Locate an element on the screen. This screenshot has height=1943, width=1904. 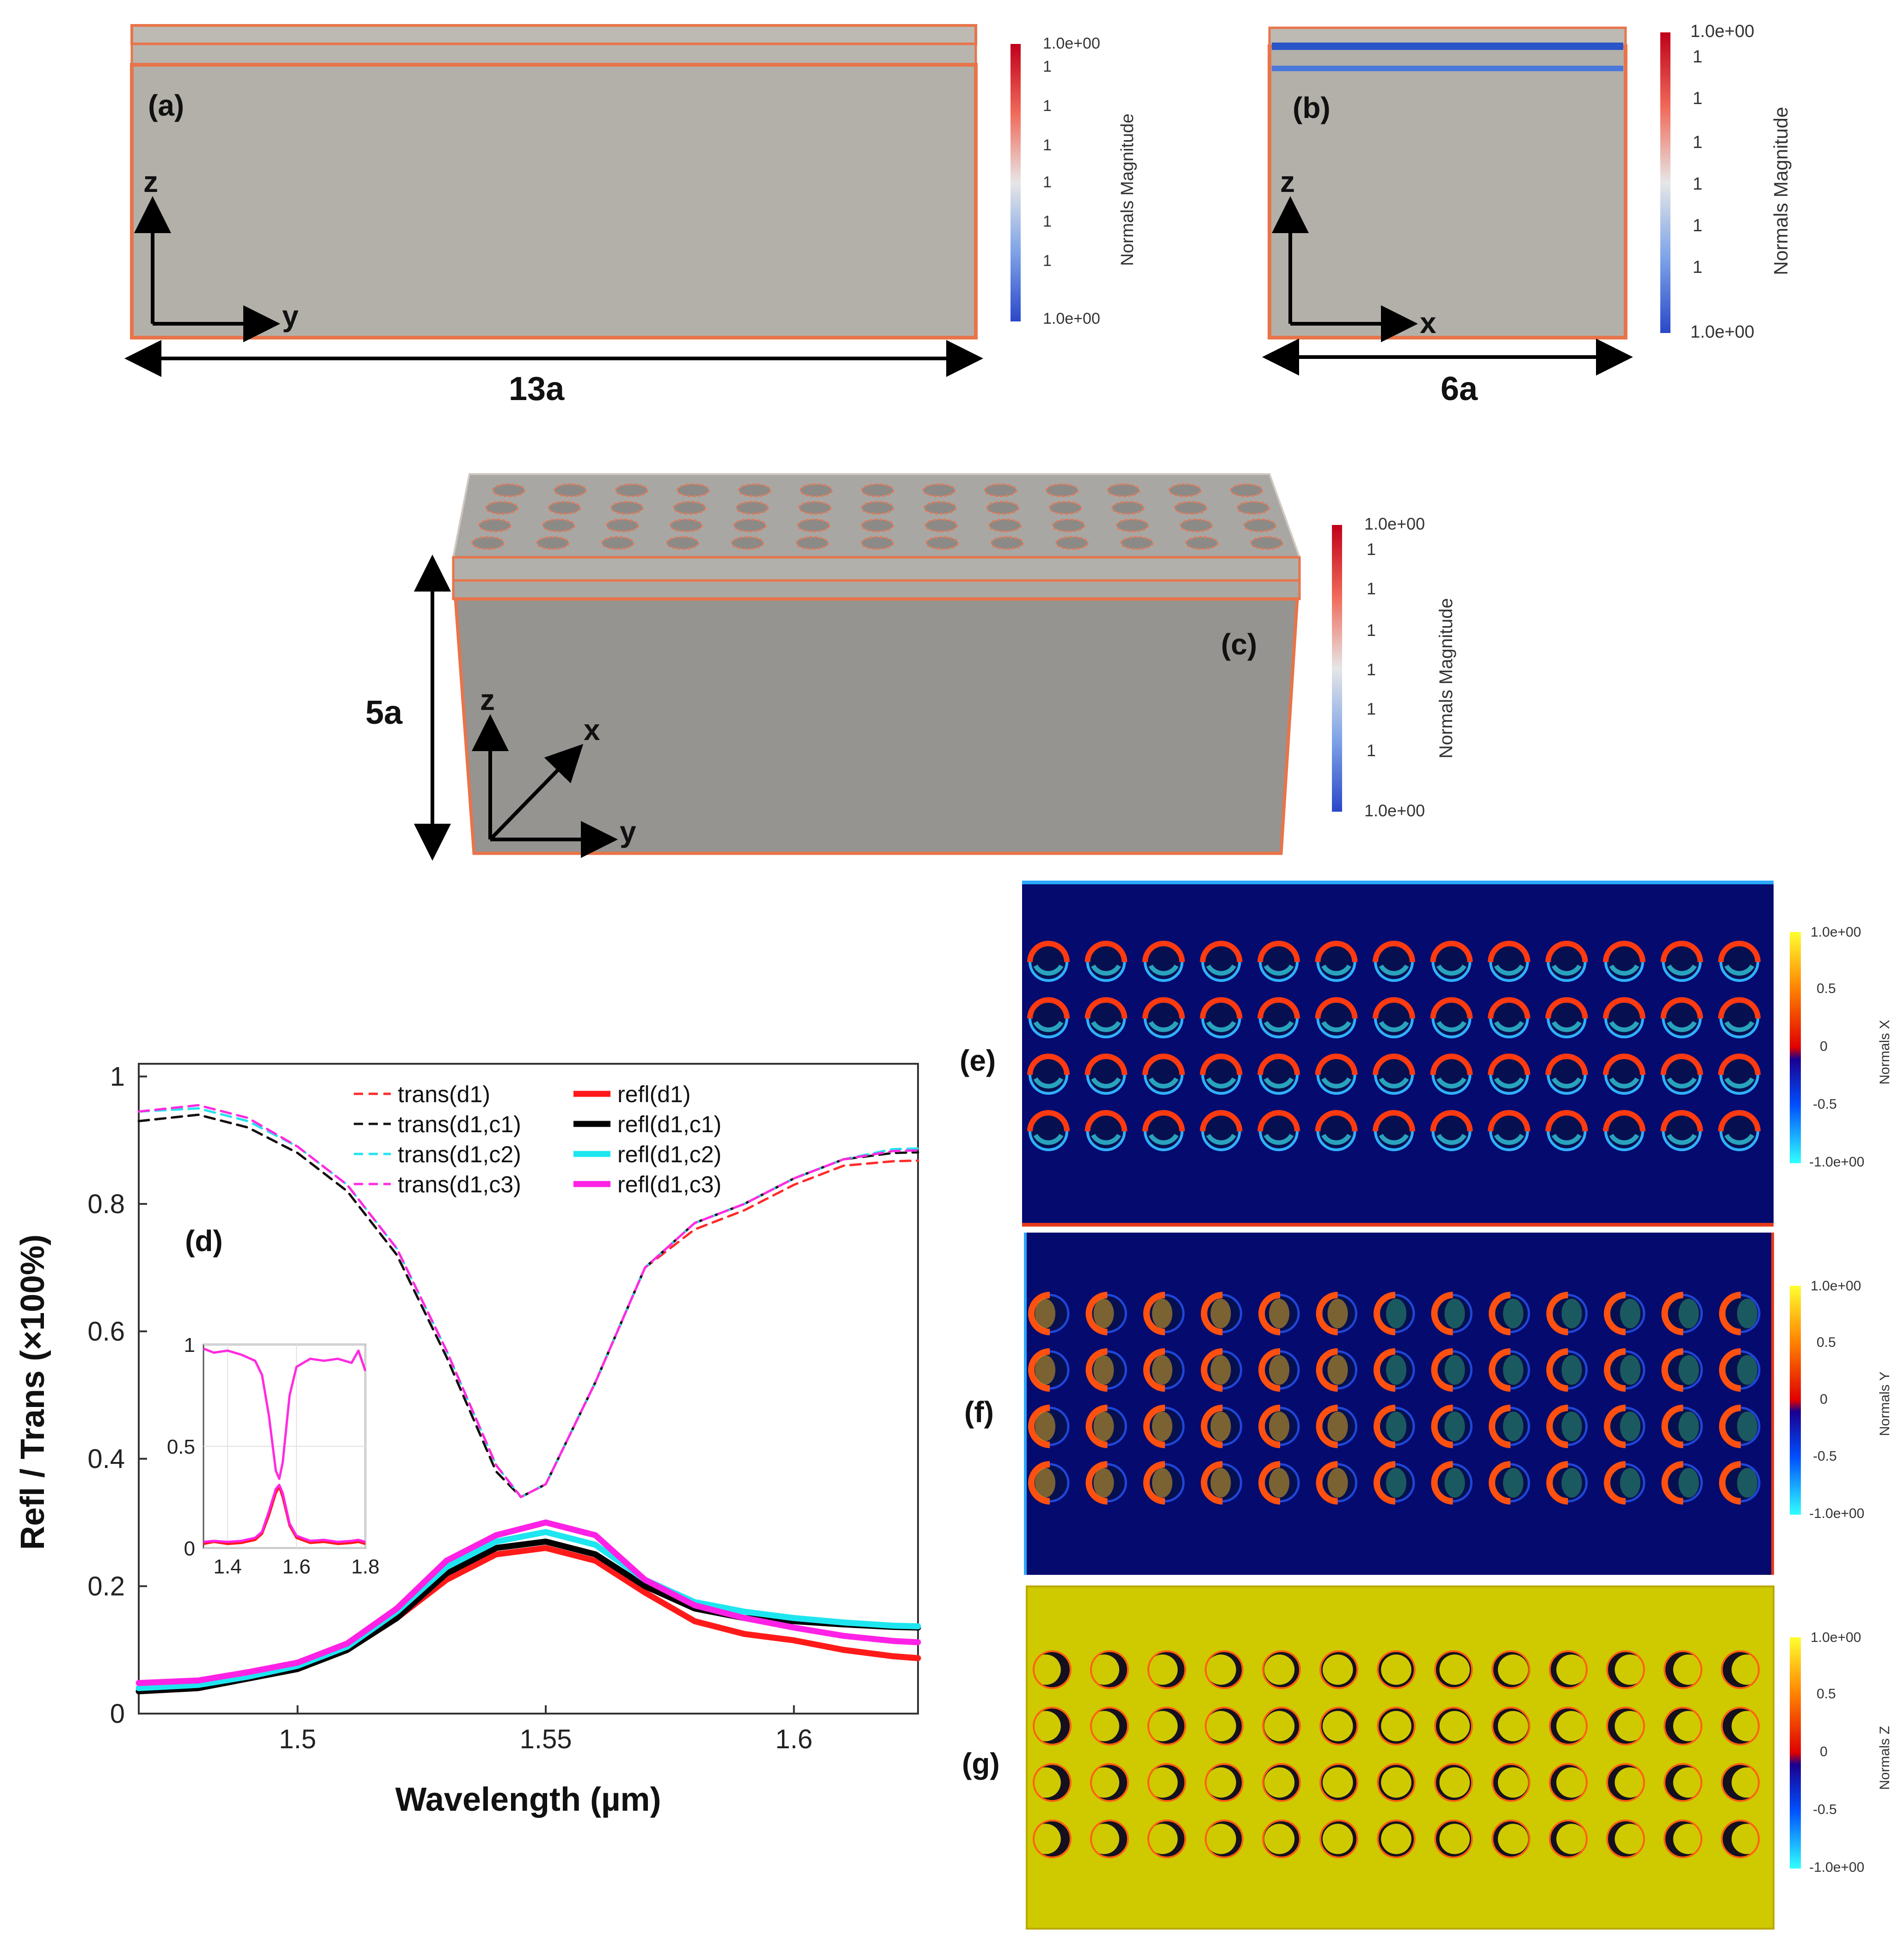
colorbar-b-gradient is located at coordinates (1665, 182).